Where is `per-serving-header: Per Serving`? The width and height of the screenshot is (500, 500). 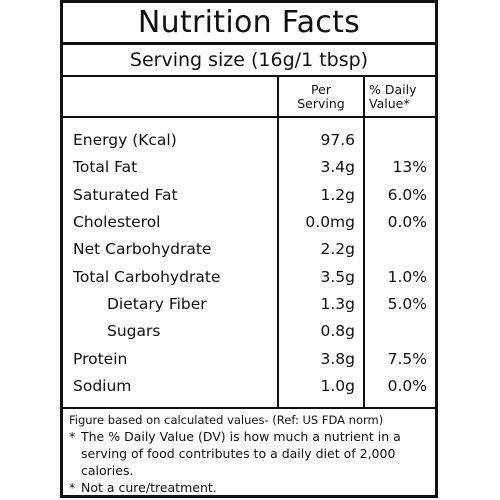
per-serving-header: Per Serving is located at coordinates (321, 97).